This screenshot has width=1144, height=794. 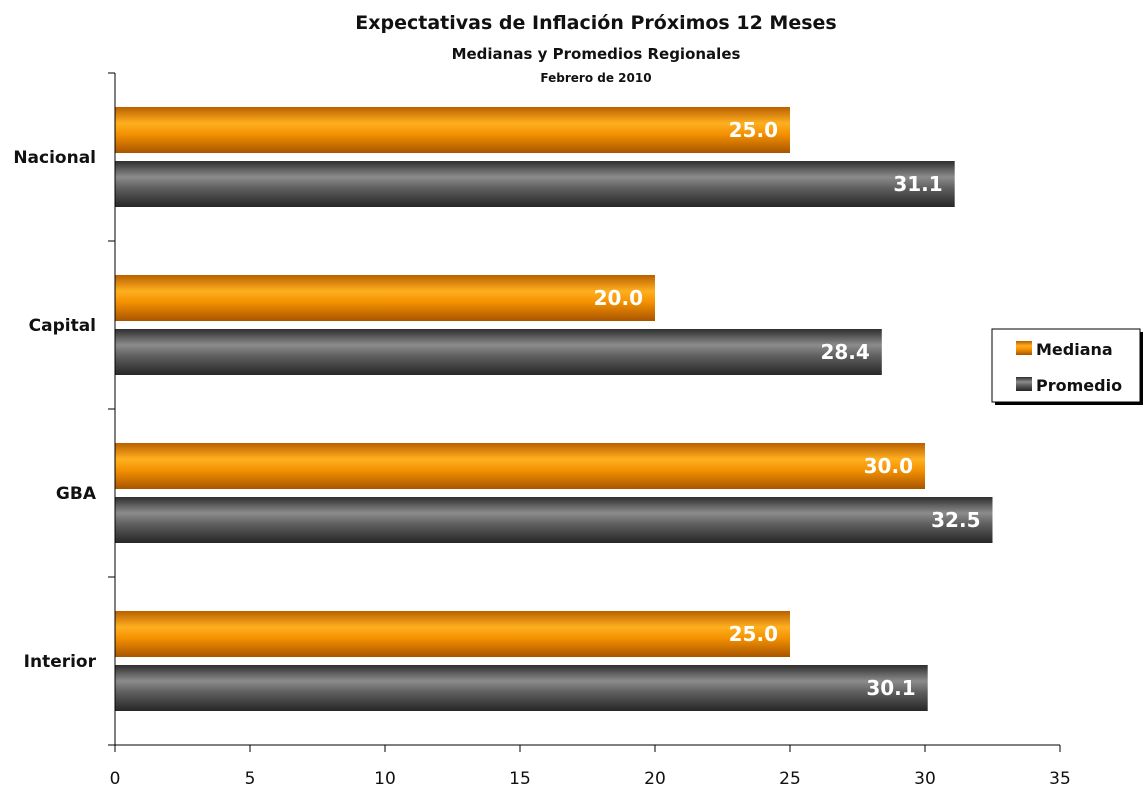 I want to click on x-tick-label: 0, so click(x=115, y=779).